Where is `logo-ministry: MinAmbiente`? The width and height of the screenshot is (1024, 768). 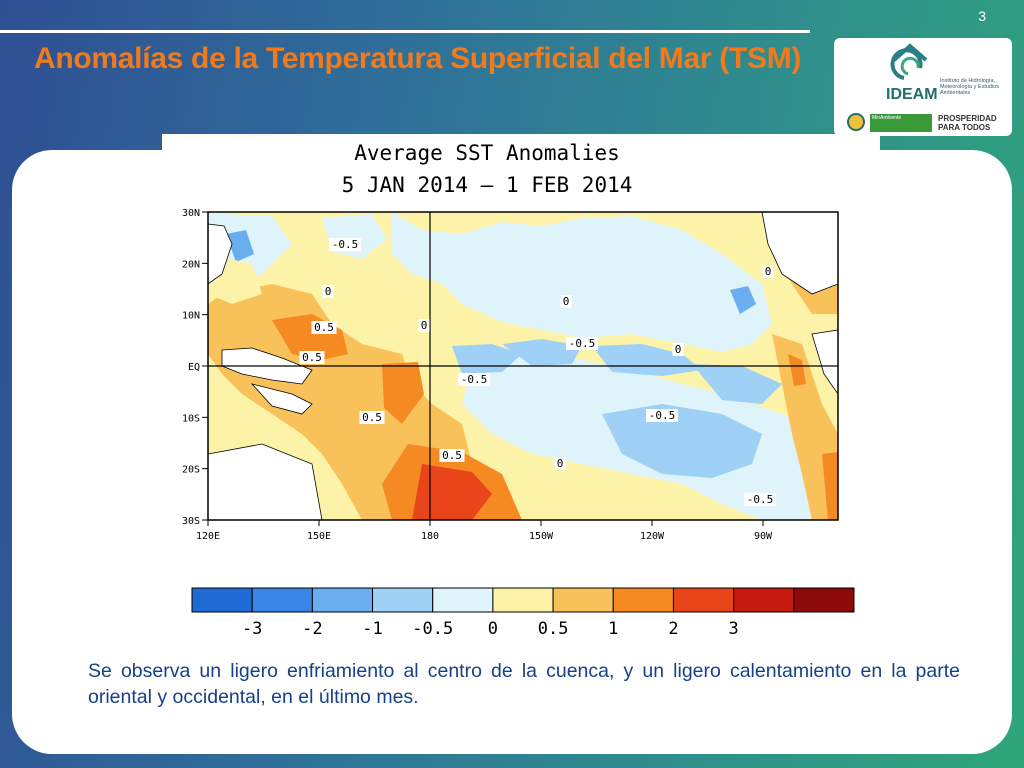
logo-ministry: MinAmbiente is located at coordinates (901, 123).